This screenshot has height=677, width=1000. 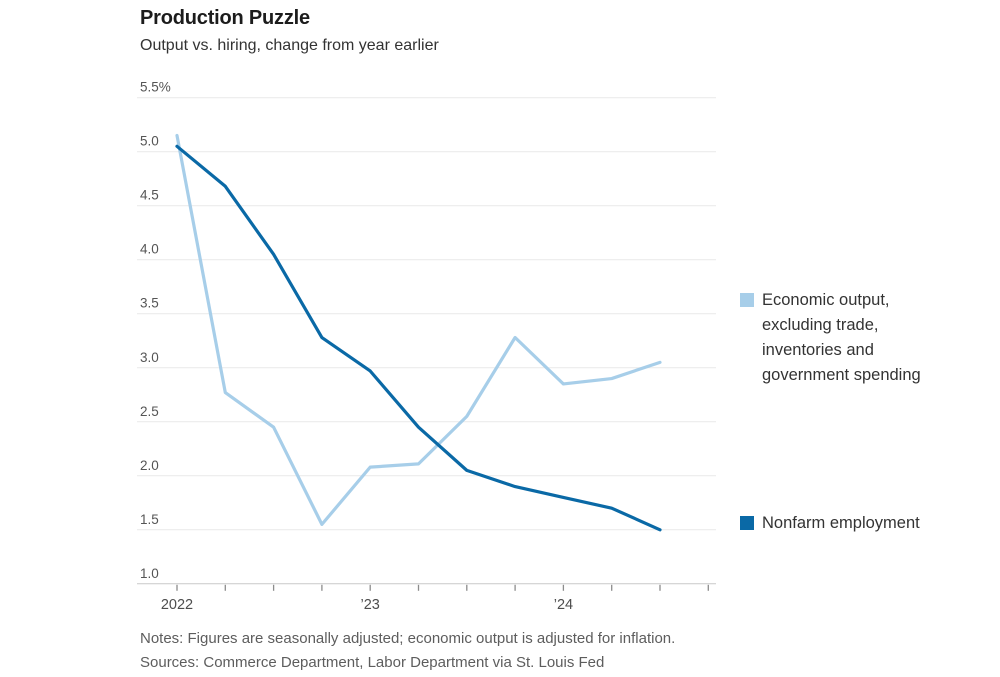 I want to click on y-axis-tick-label: 4.0, so click(x=149, y=249).